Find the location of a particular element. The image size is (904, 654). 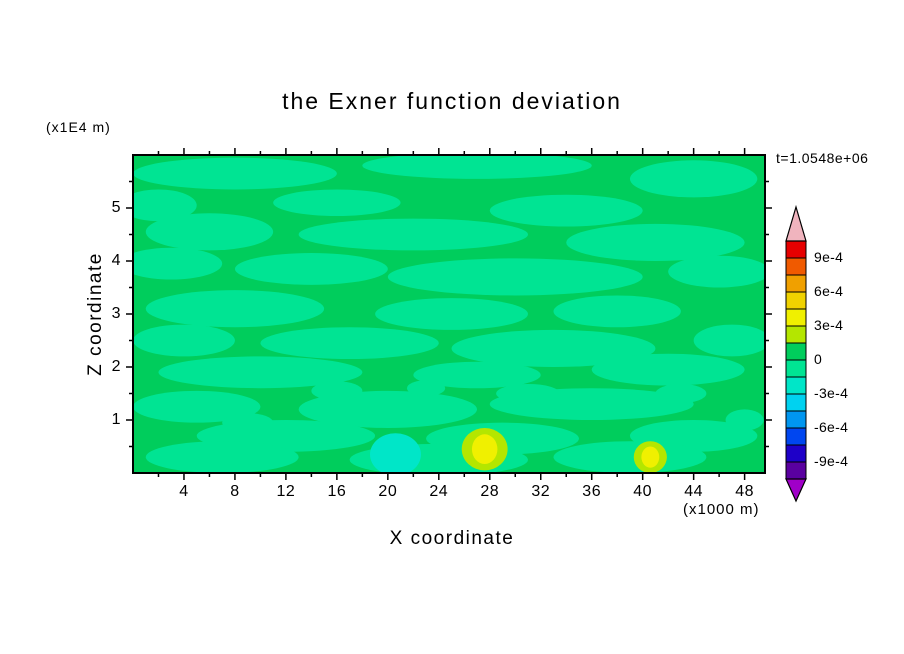

x-tick-label: 20 is located at coordinates (388, 491).